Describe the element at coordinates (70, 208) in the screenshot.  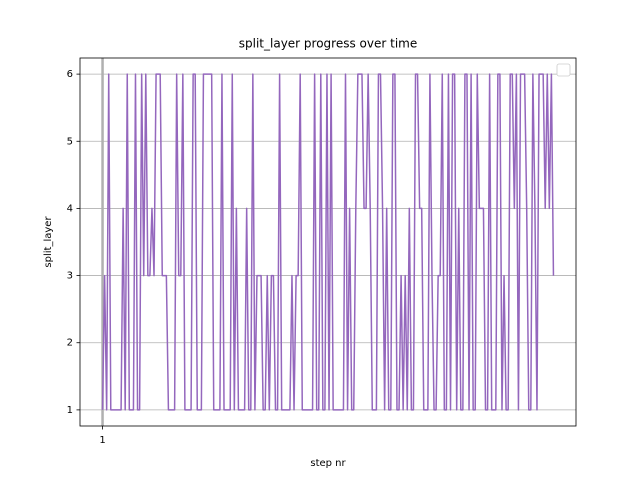
I see `y-tick-label: 4` at that location.